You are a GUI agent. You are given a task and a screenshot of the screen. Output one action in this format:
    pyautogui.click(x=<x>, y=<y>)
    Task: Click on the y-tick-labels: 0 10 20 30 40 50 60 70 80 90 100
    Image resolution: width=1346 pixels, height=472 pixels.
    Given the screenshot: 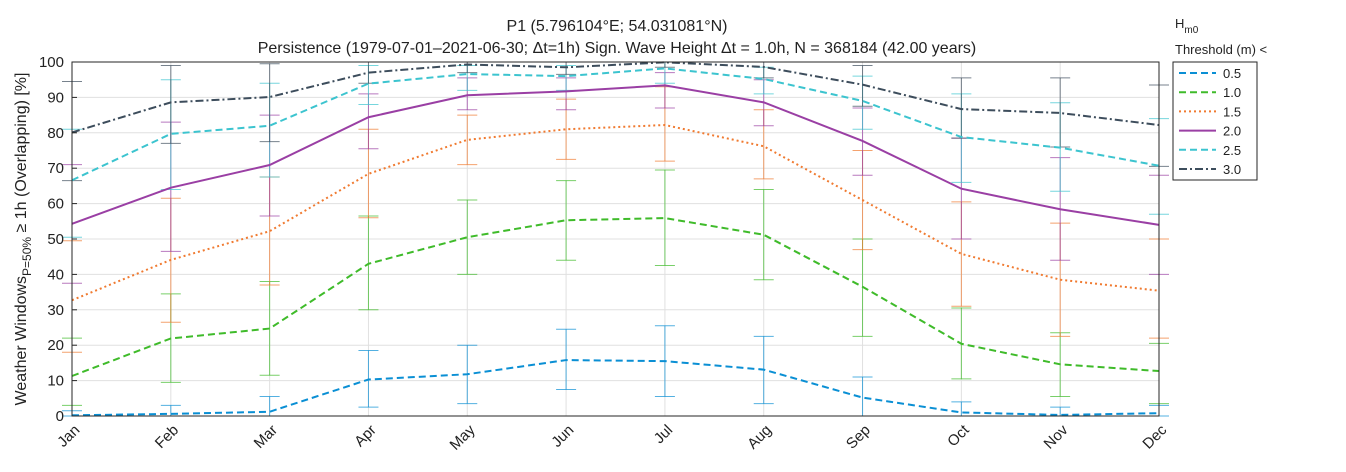 What is the action you would take?
    pyautogui.click(x=58, y=239)
    